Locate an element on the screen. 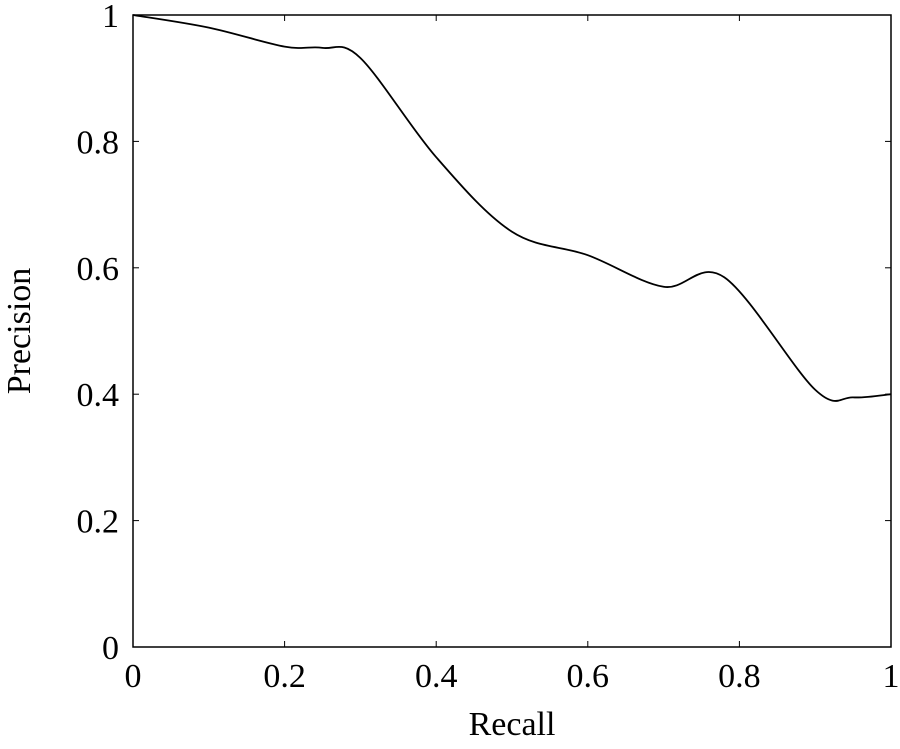 Image resolution: width=900 pixels, height=749 pixels. y-tick-label: 0.6 is located at coordinates (98, 269).